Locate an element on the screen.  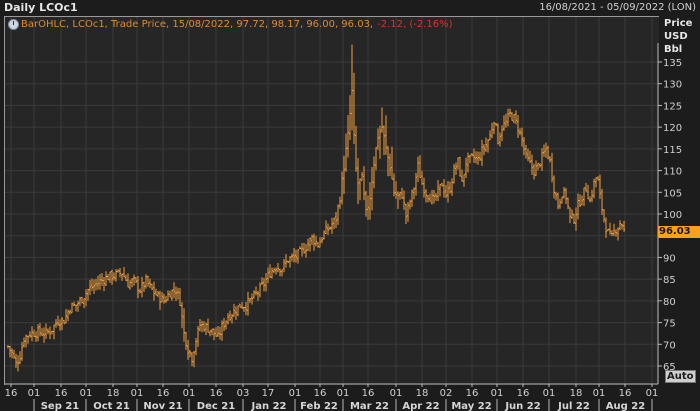
auto-scale-button: Auto is located at coordinates (680, 376).